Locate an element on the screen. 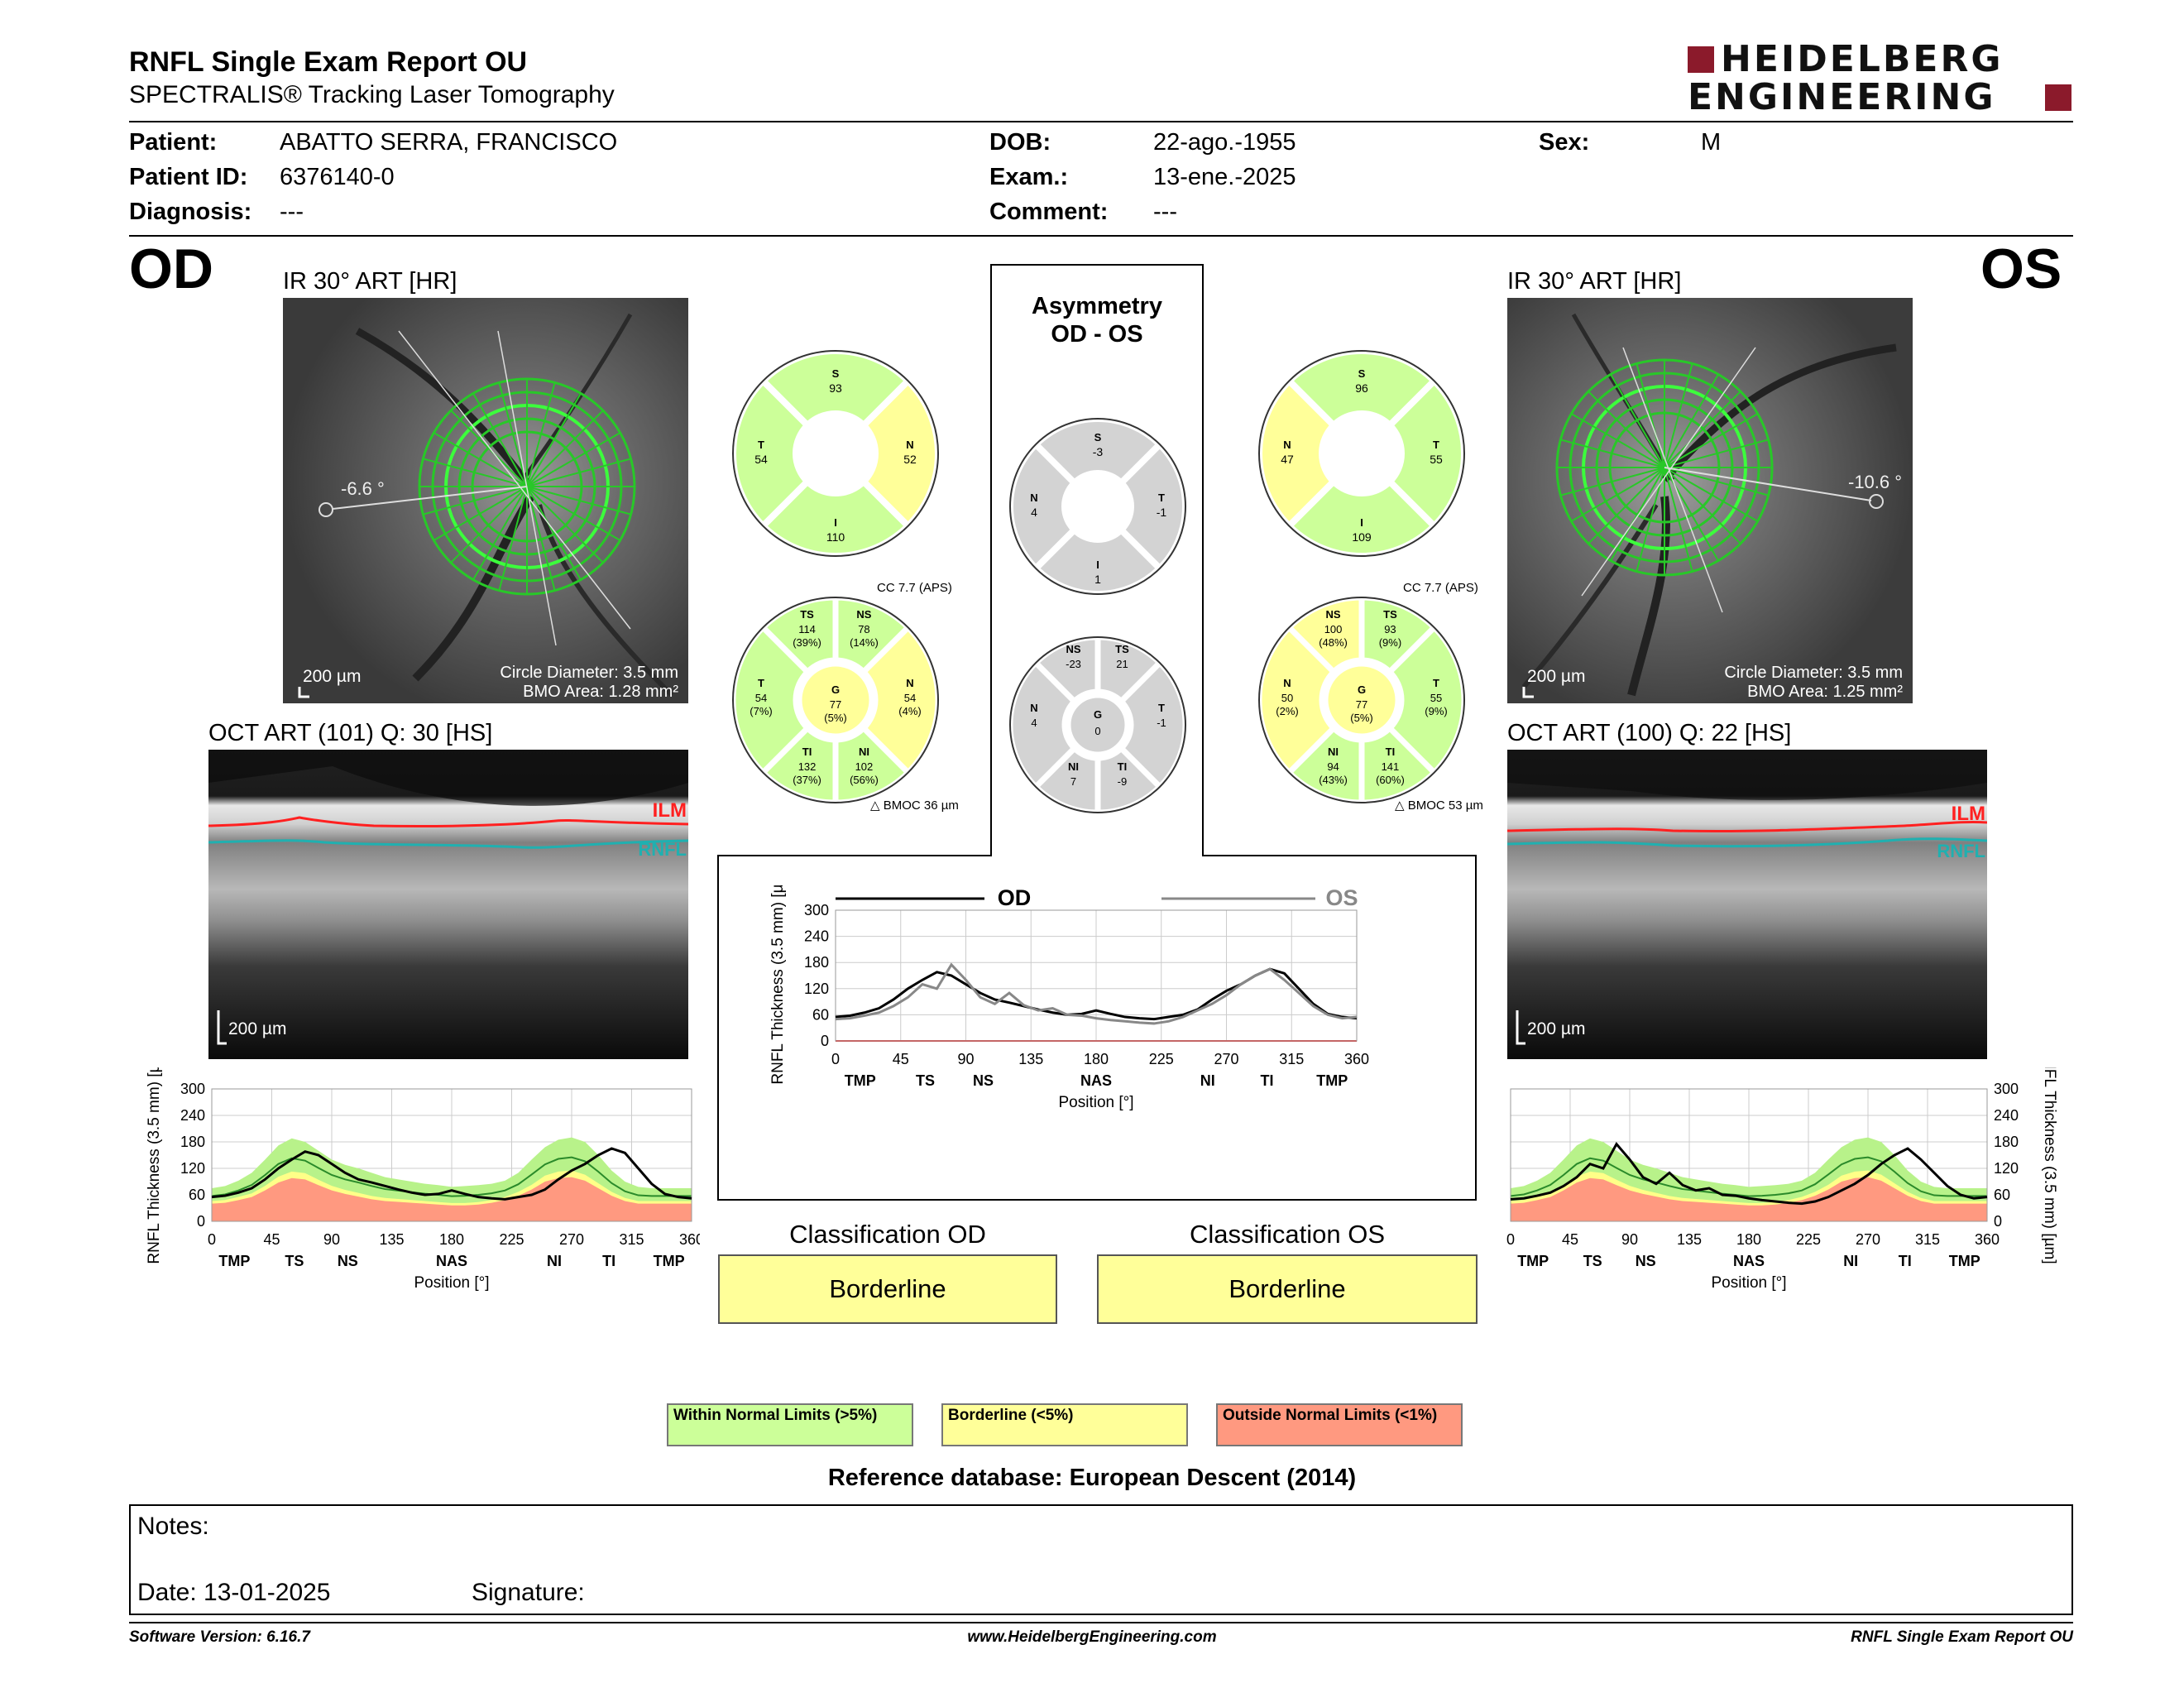 Image resolution: width=2184 pixels, height=1688 pixels. os-sector-NS-value: 100 is located at coordinates (1333, 629).